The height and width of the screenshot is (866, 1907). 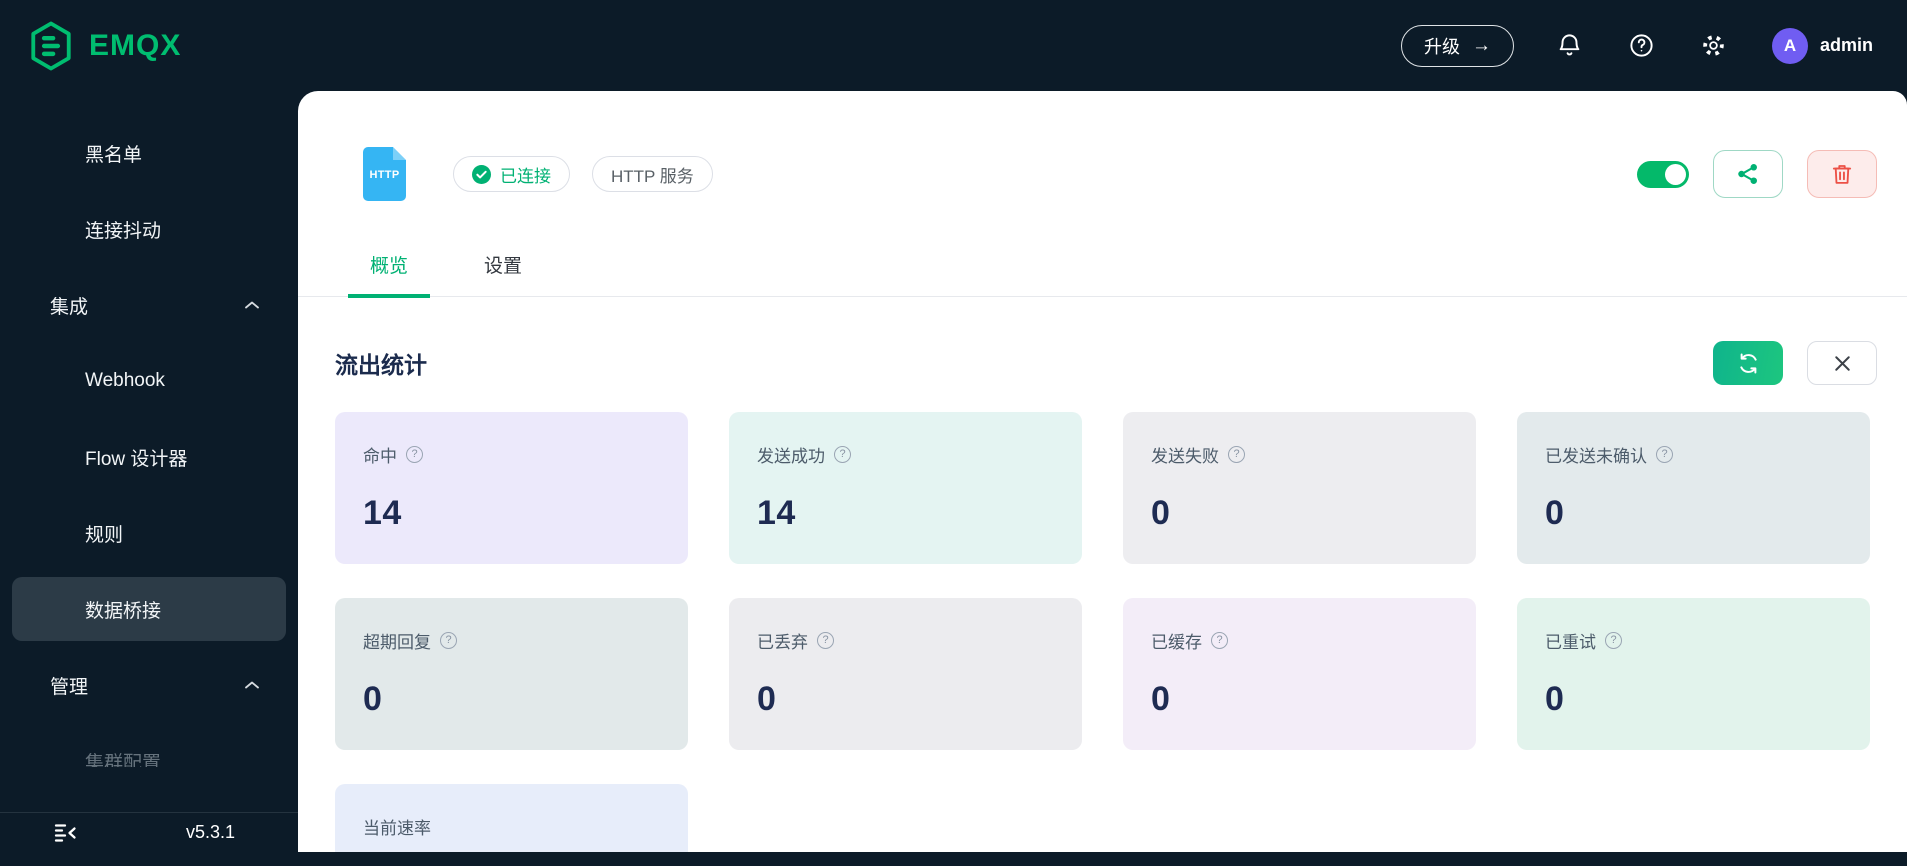 I want to click on emqx-logo: EMQX, so click(x=104, y=46).